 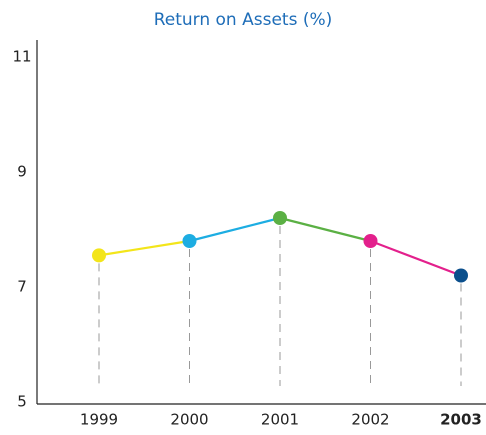 I want to click on x-tick-label: 2001, so click(x=280, y=420).